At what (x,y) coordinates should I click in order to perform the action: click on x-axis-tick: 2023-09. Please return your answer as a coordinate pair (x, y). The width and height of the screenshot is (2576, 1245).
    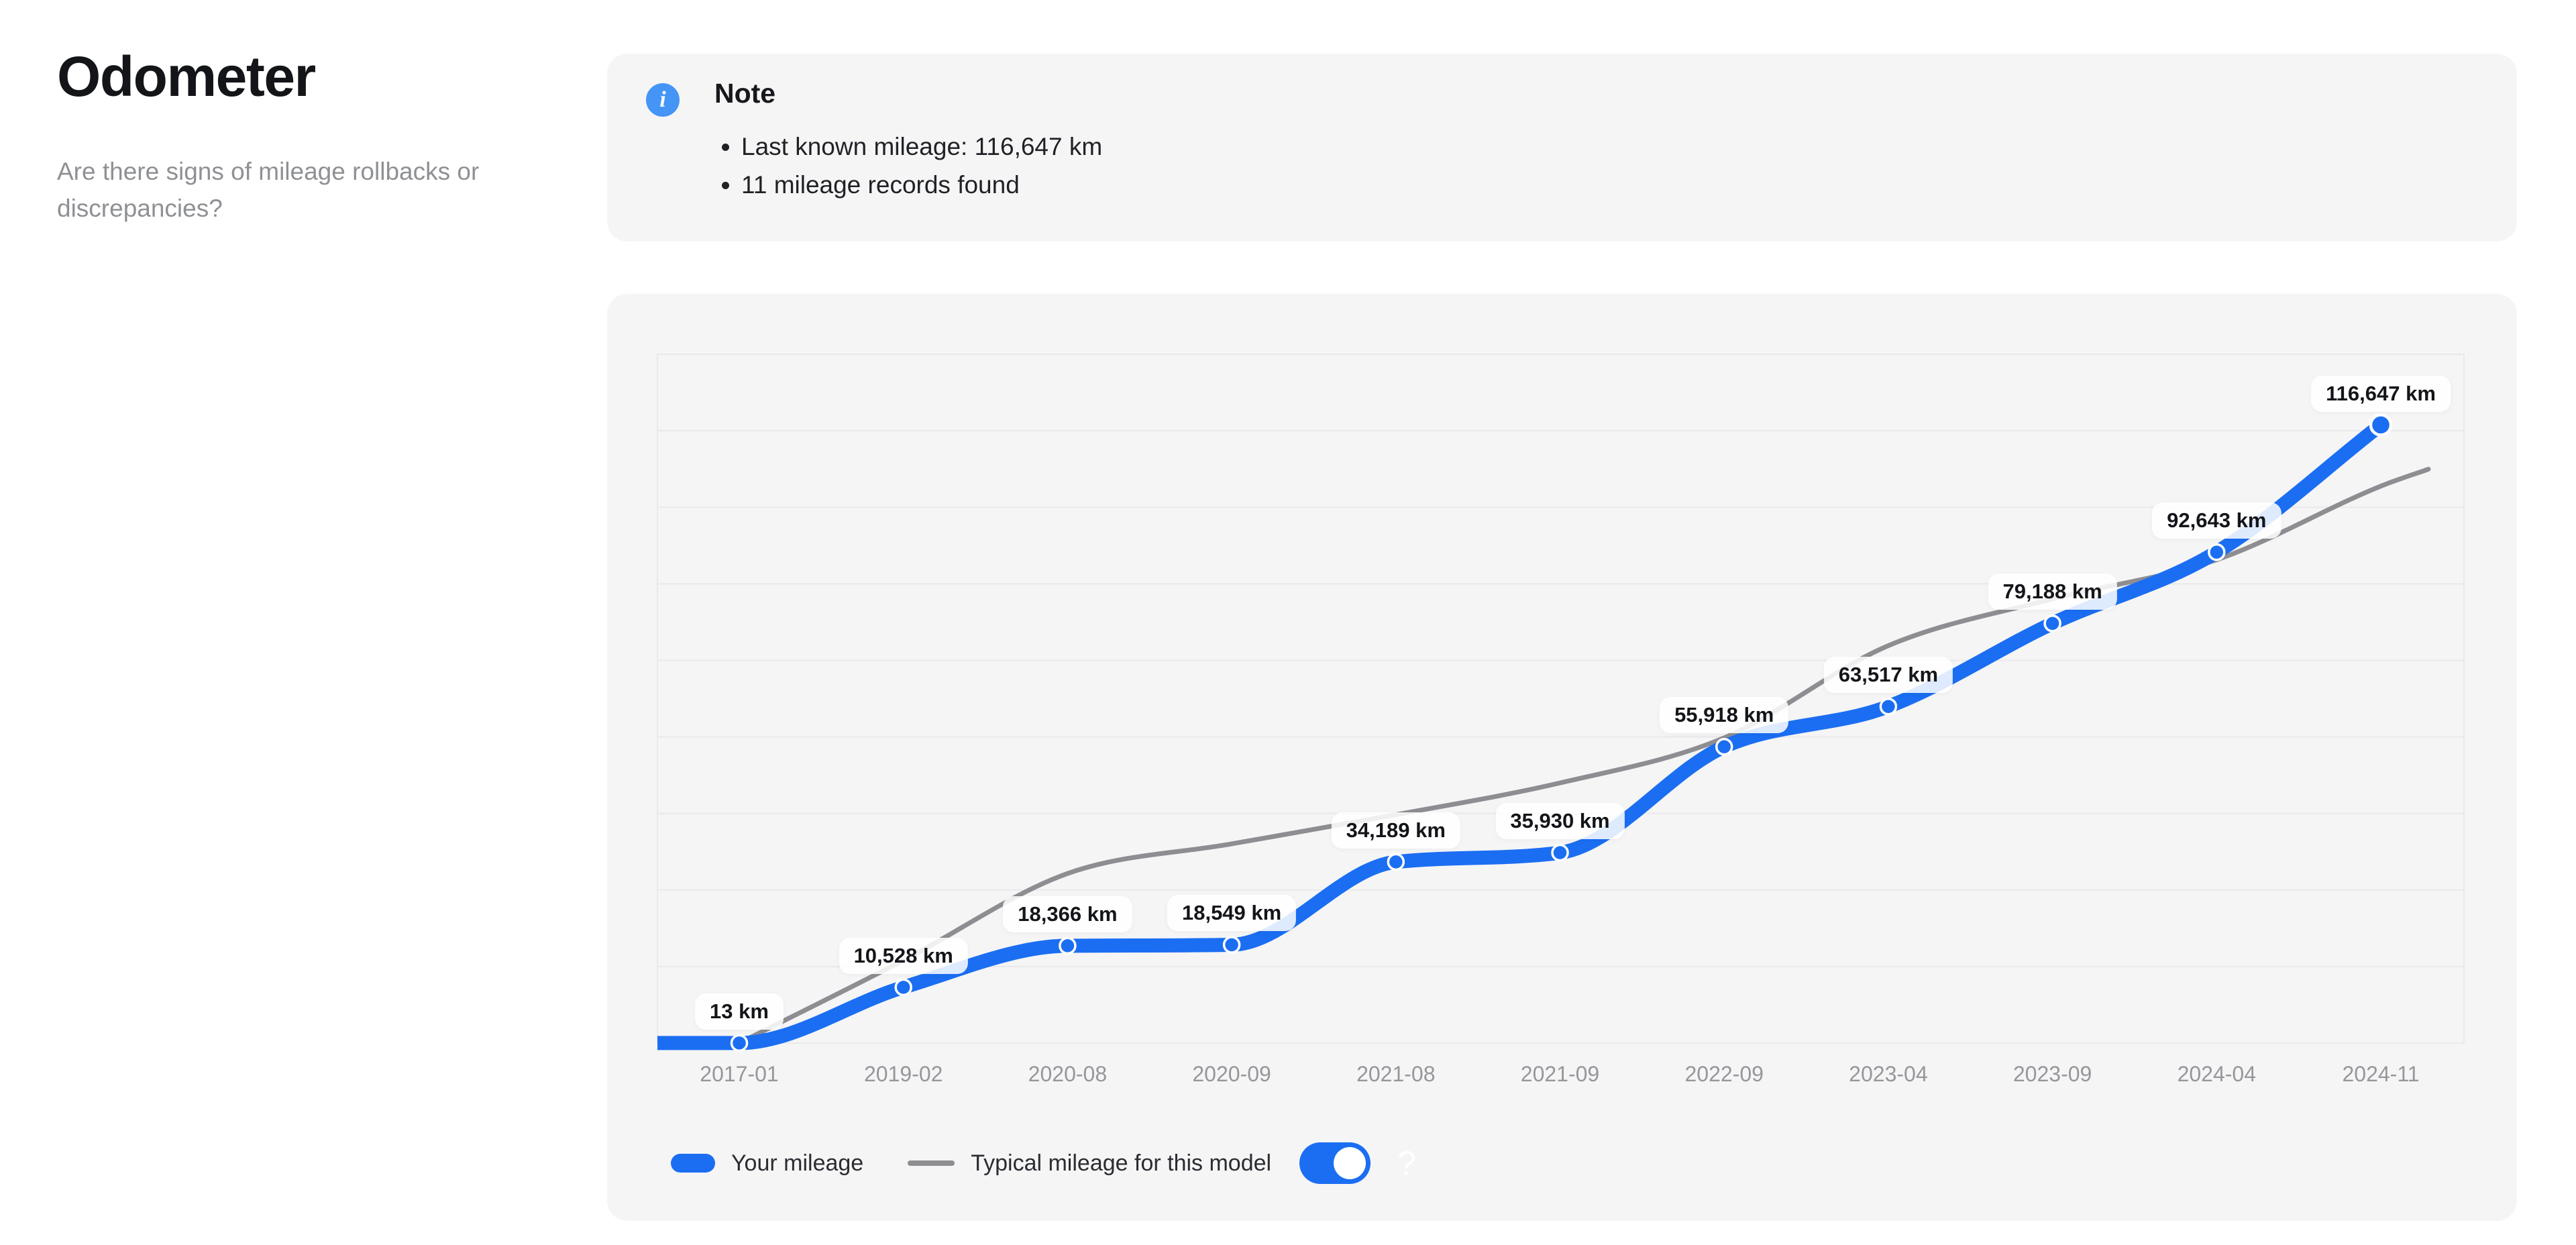
    Looking at the image, I should click on (2052, 1074).